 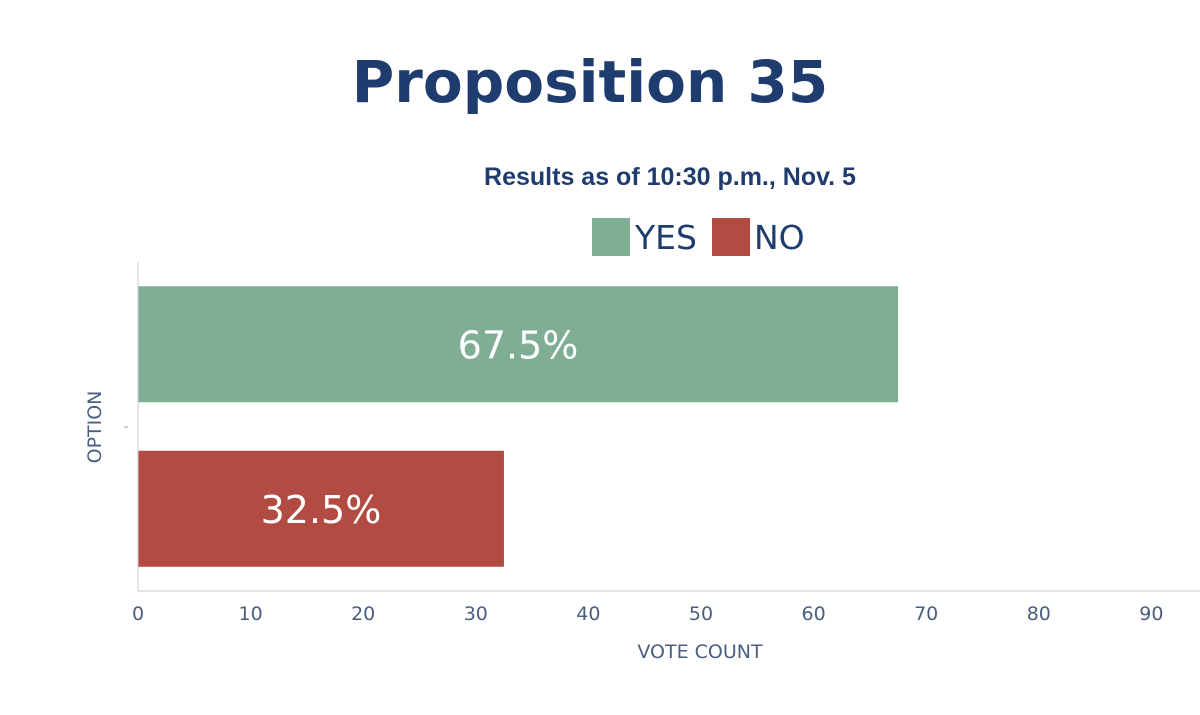 I want to click on x-tick-label: 30, so click(x=476, y=614).